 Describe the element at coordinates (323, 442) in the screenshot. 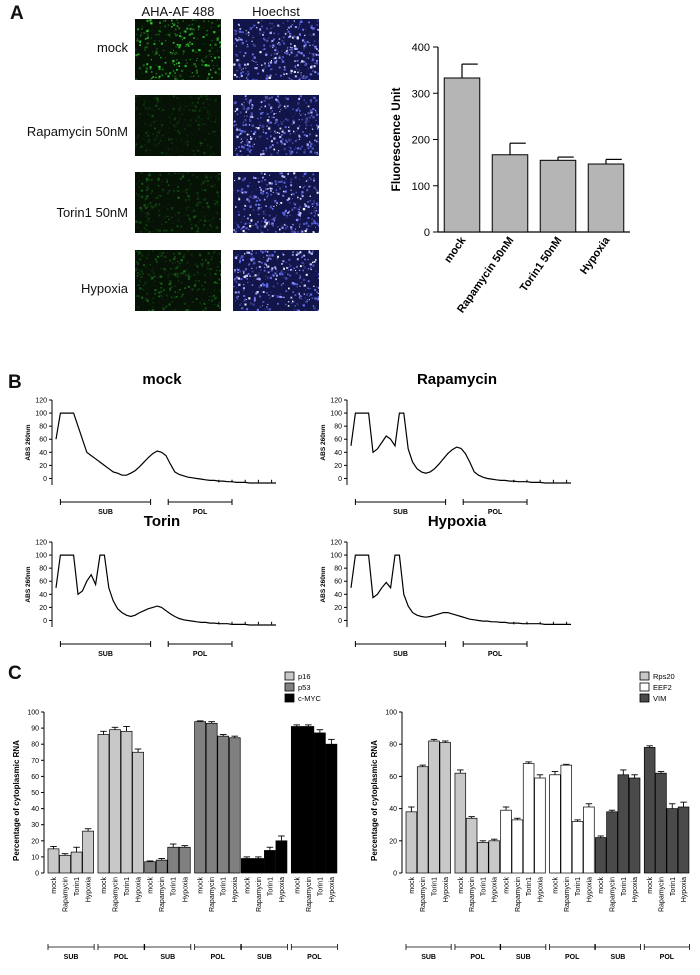

I see `y-axis-label: ABS 260nm` at that location.